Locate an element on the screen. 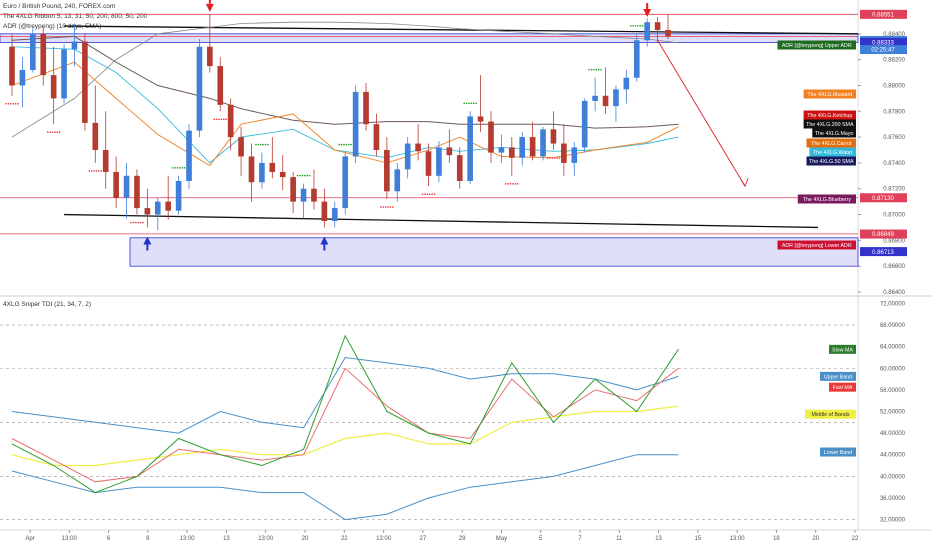 This screenshot has height=550, width=932. countdown-badge is located at coordinates (883, 50).